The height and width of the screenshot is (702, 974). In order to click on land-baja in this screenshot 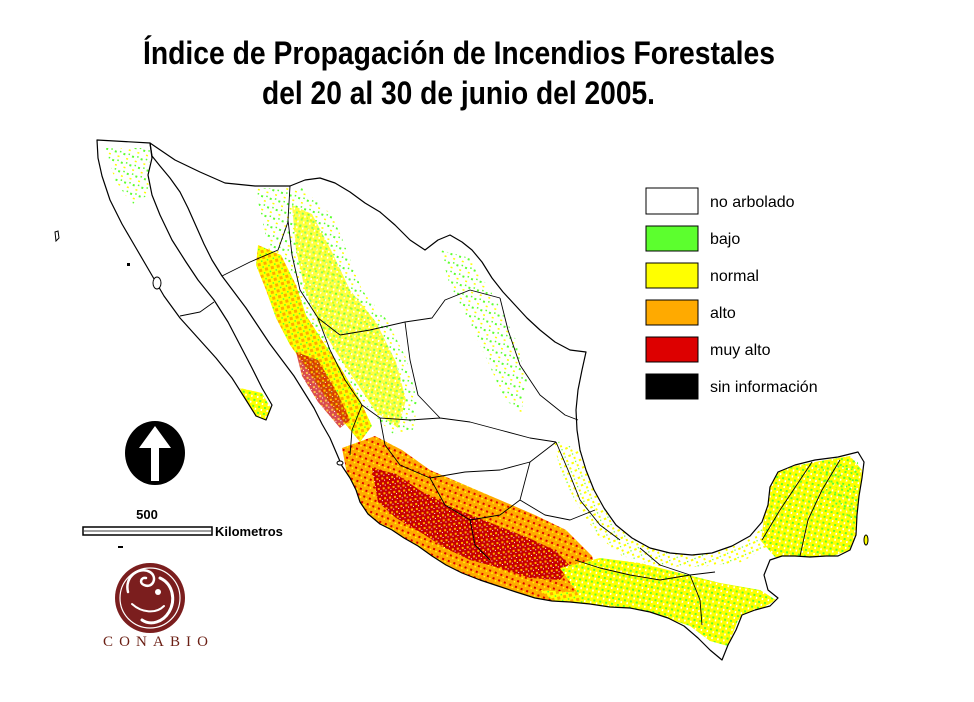, I will do `click(184, 280)`.